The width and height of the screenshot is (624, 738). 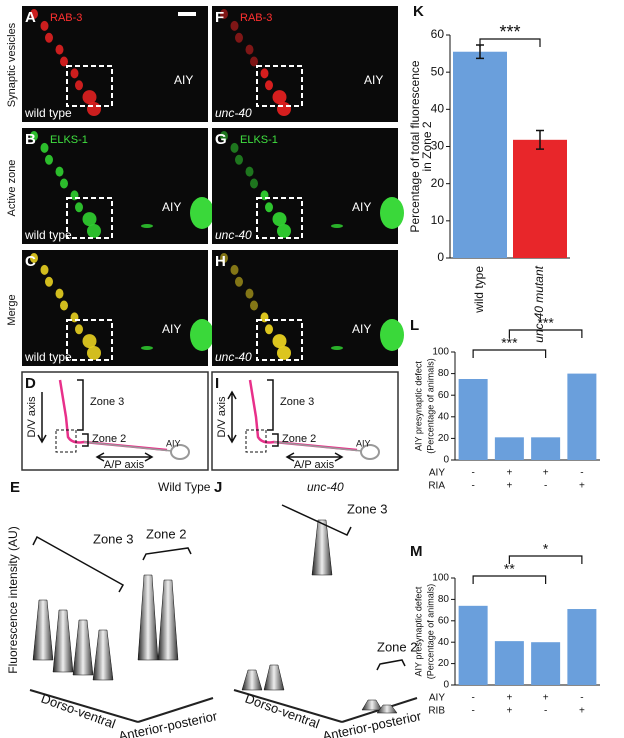 I want to click on panel-letter: C, so click(x=30, y=261).